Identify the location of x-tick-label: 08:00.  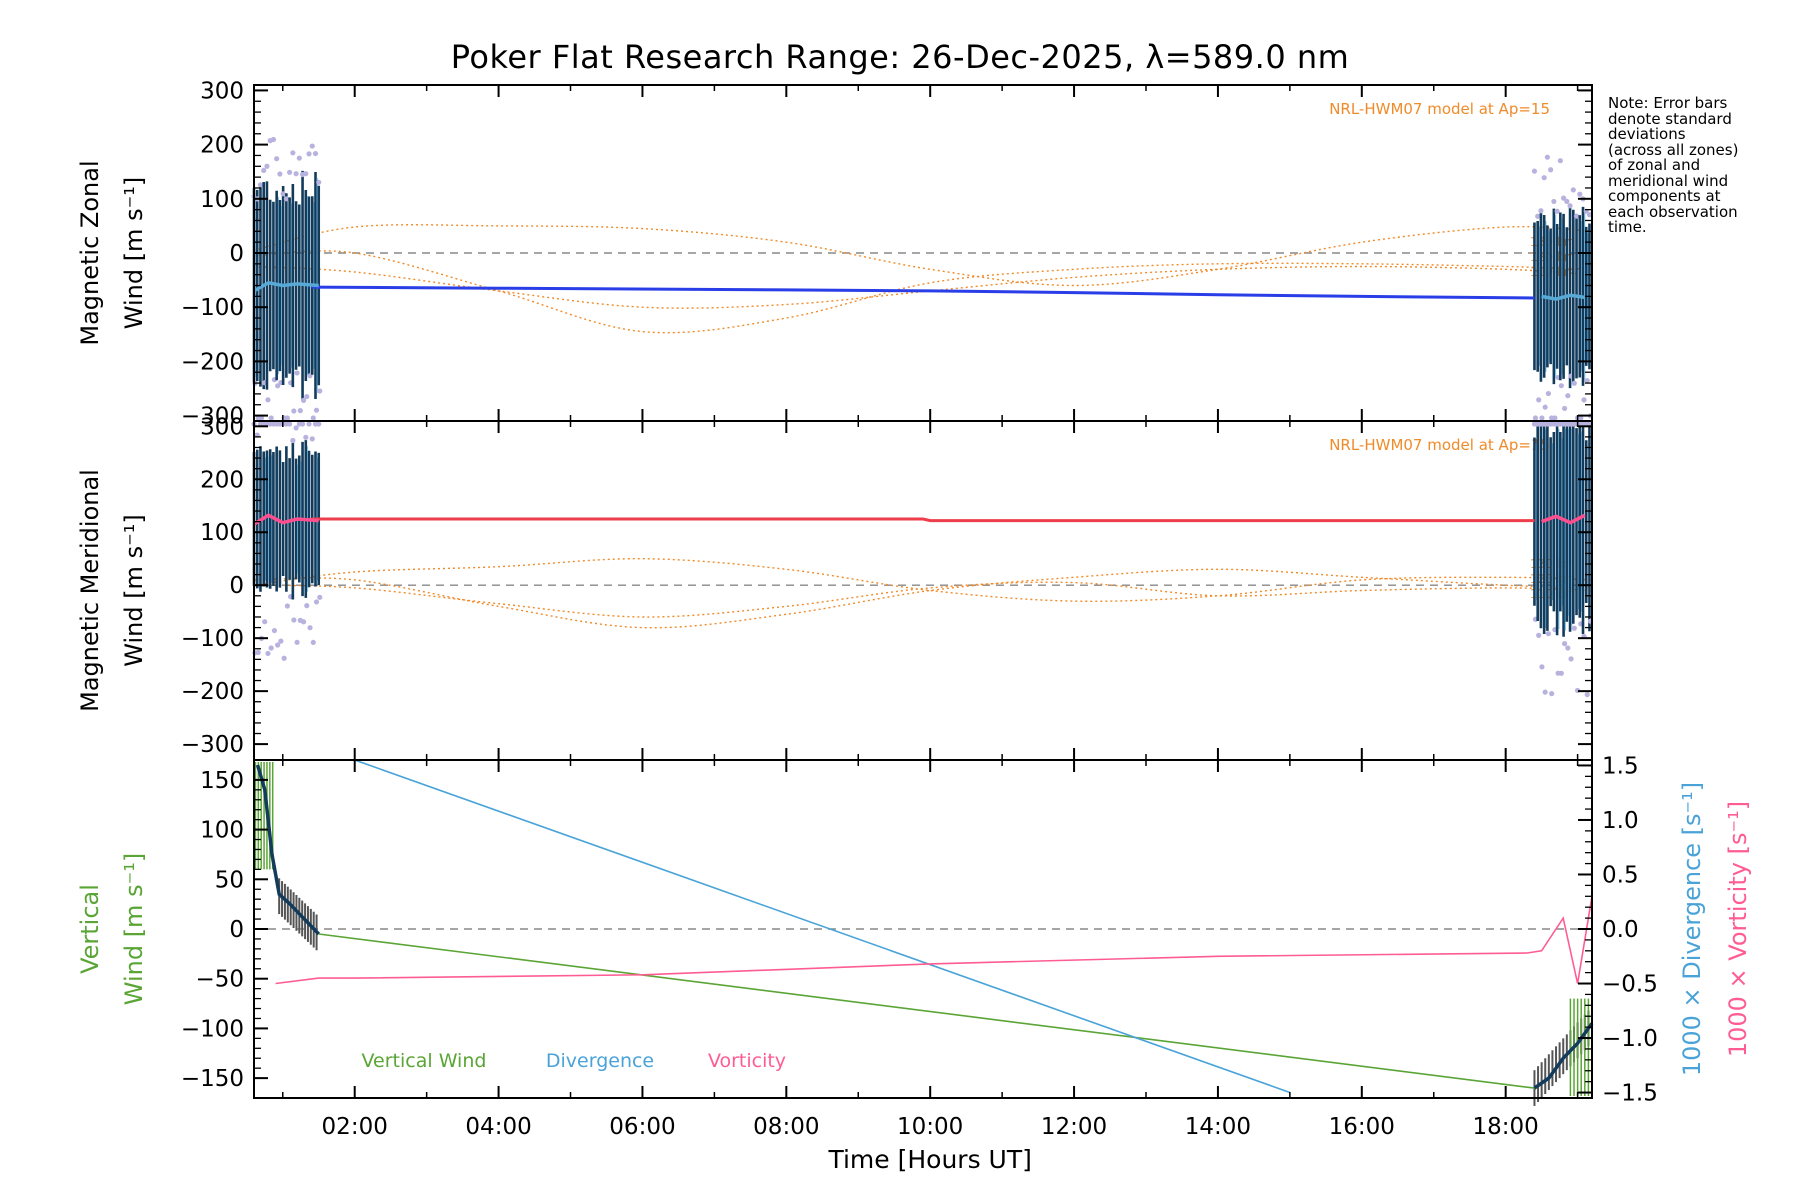
(786, 1127).